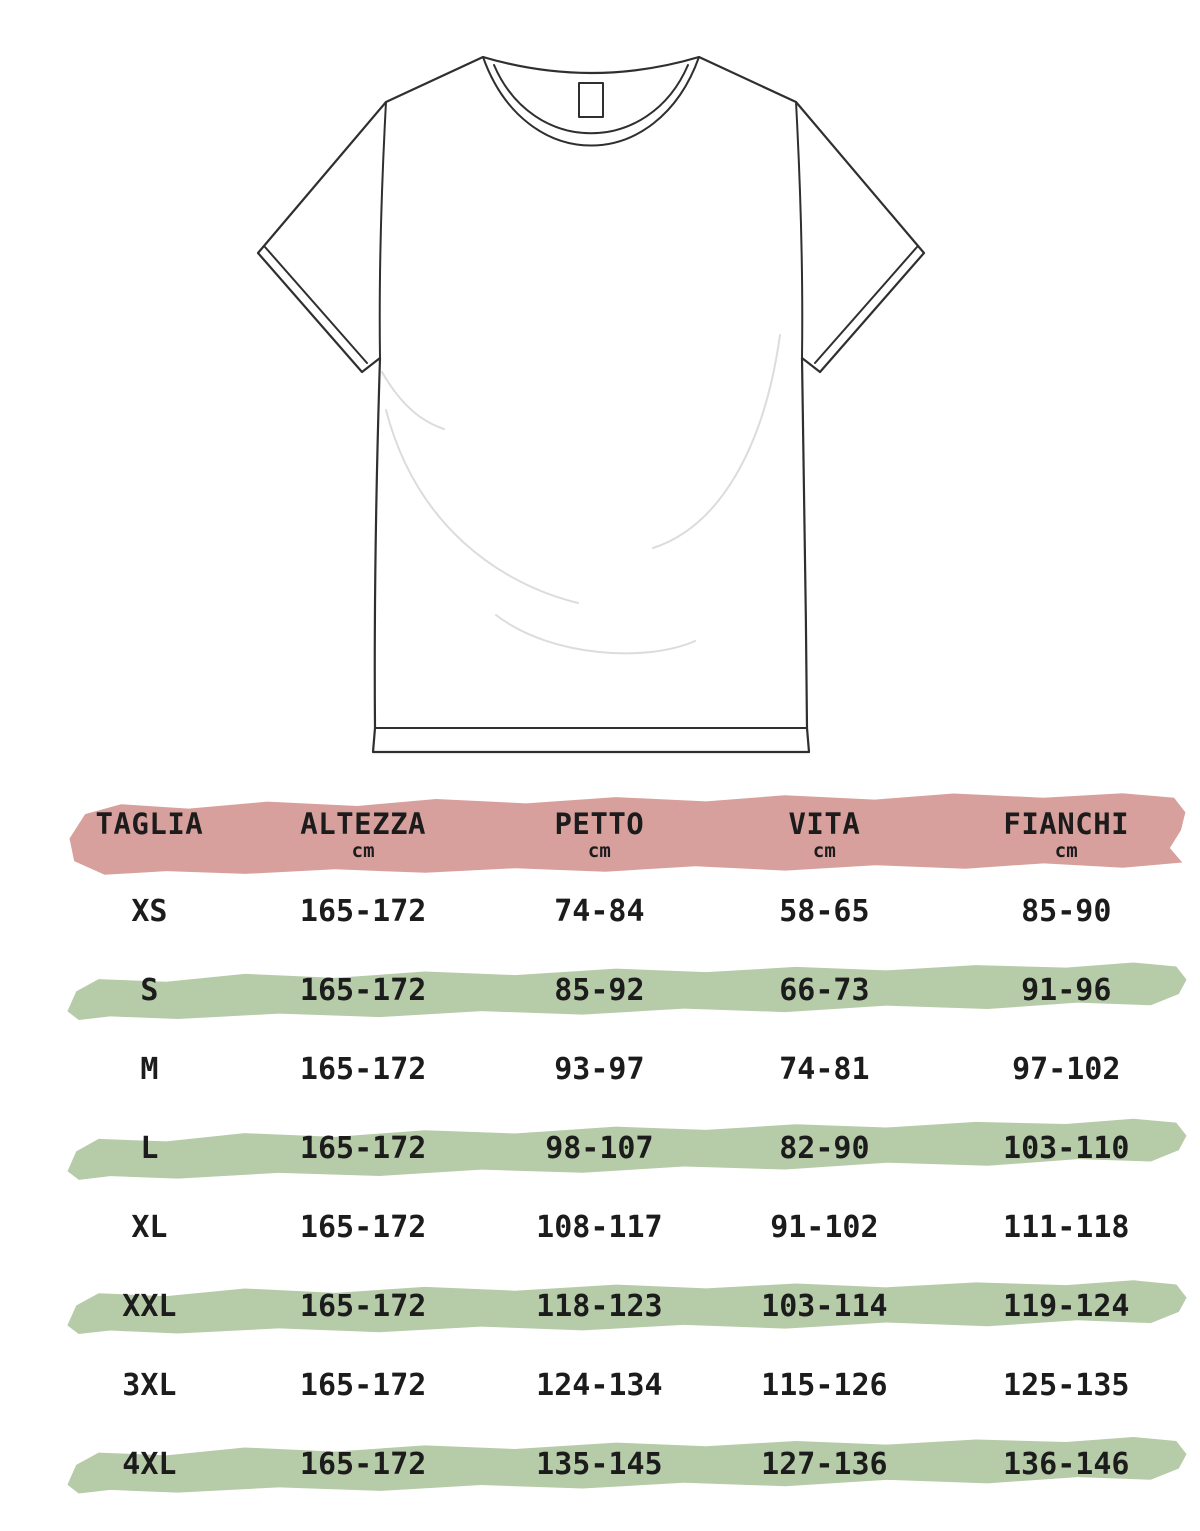  What do you see at coordinates (824, 1306) in the screenshot?
I see `vita-value: 103-114` at bounding box center [824, 1306].